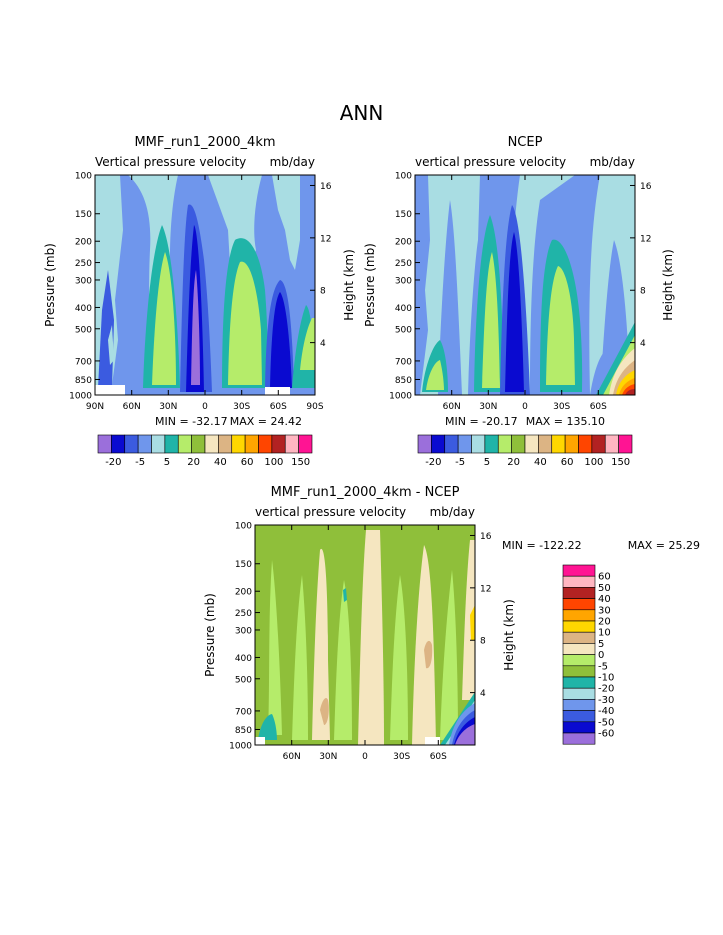 This screenshot has height=935, width=723. Describe the element at coordinates (260, 741) in the screenshot. I see `diff-missing-north` at that location.